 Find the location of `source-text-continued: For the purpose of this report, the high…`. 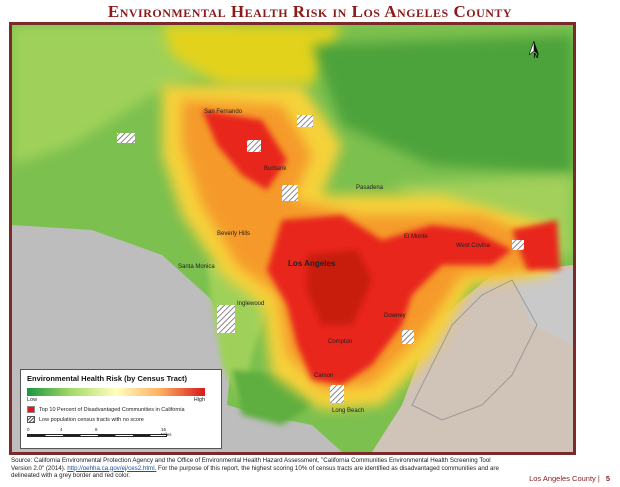

source-text-continued: For the purpose of this report, the high… is located at coordinates (255, 472).